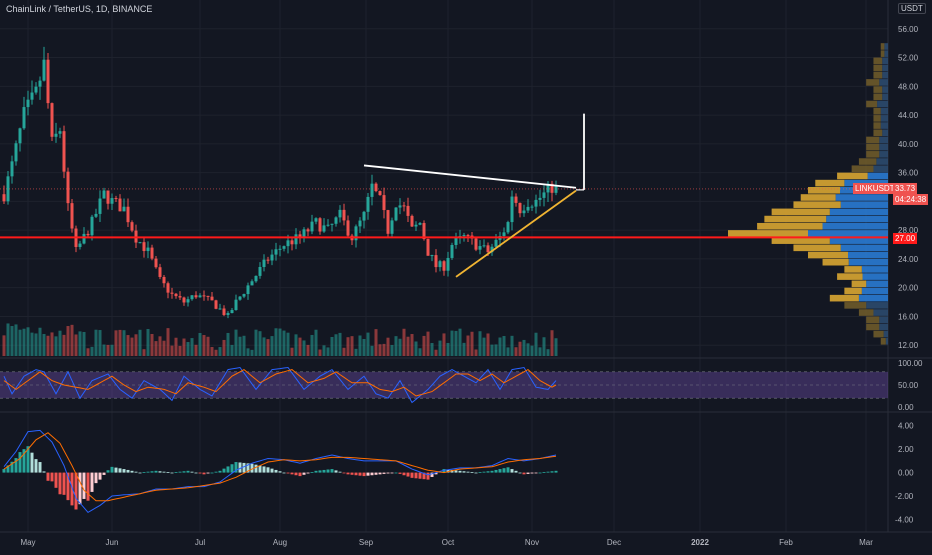 The height and width of the screenshot is (555, 932). Describe the element at coordinates (908, 173) in the screenshot. I see `price-tick-label: 36.00` at that location.